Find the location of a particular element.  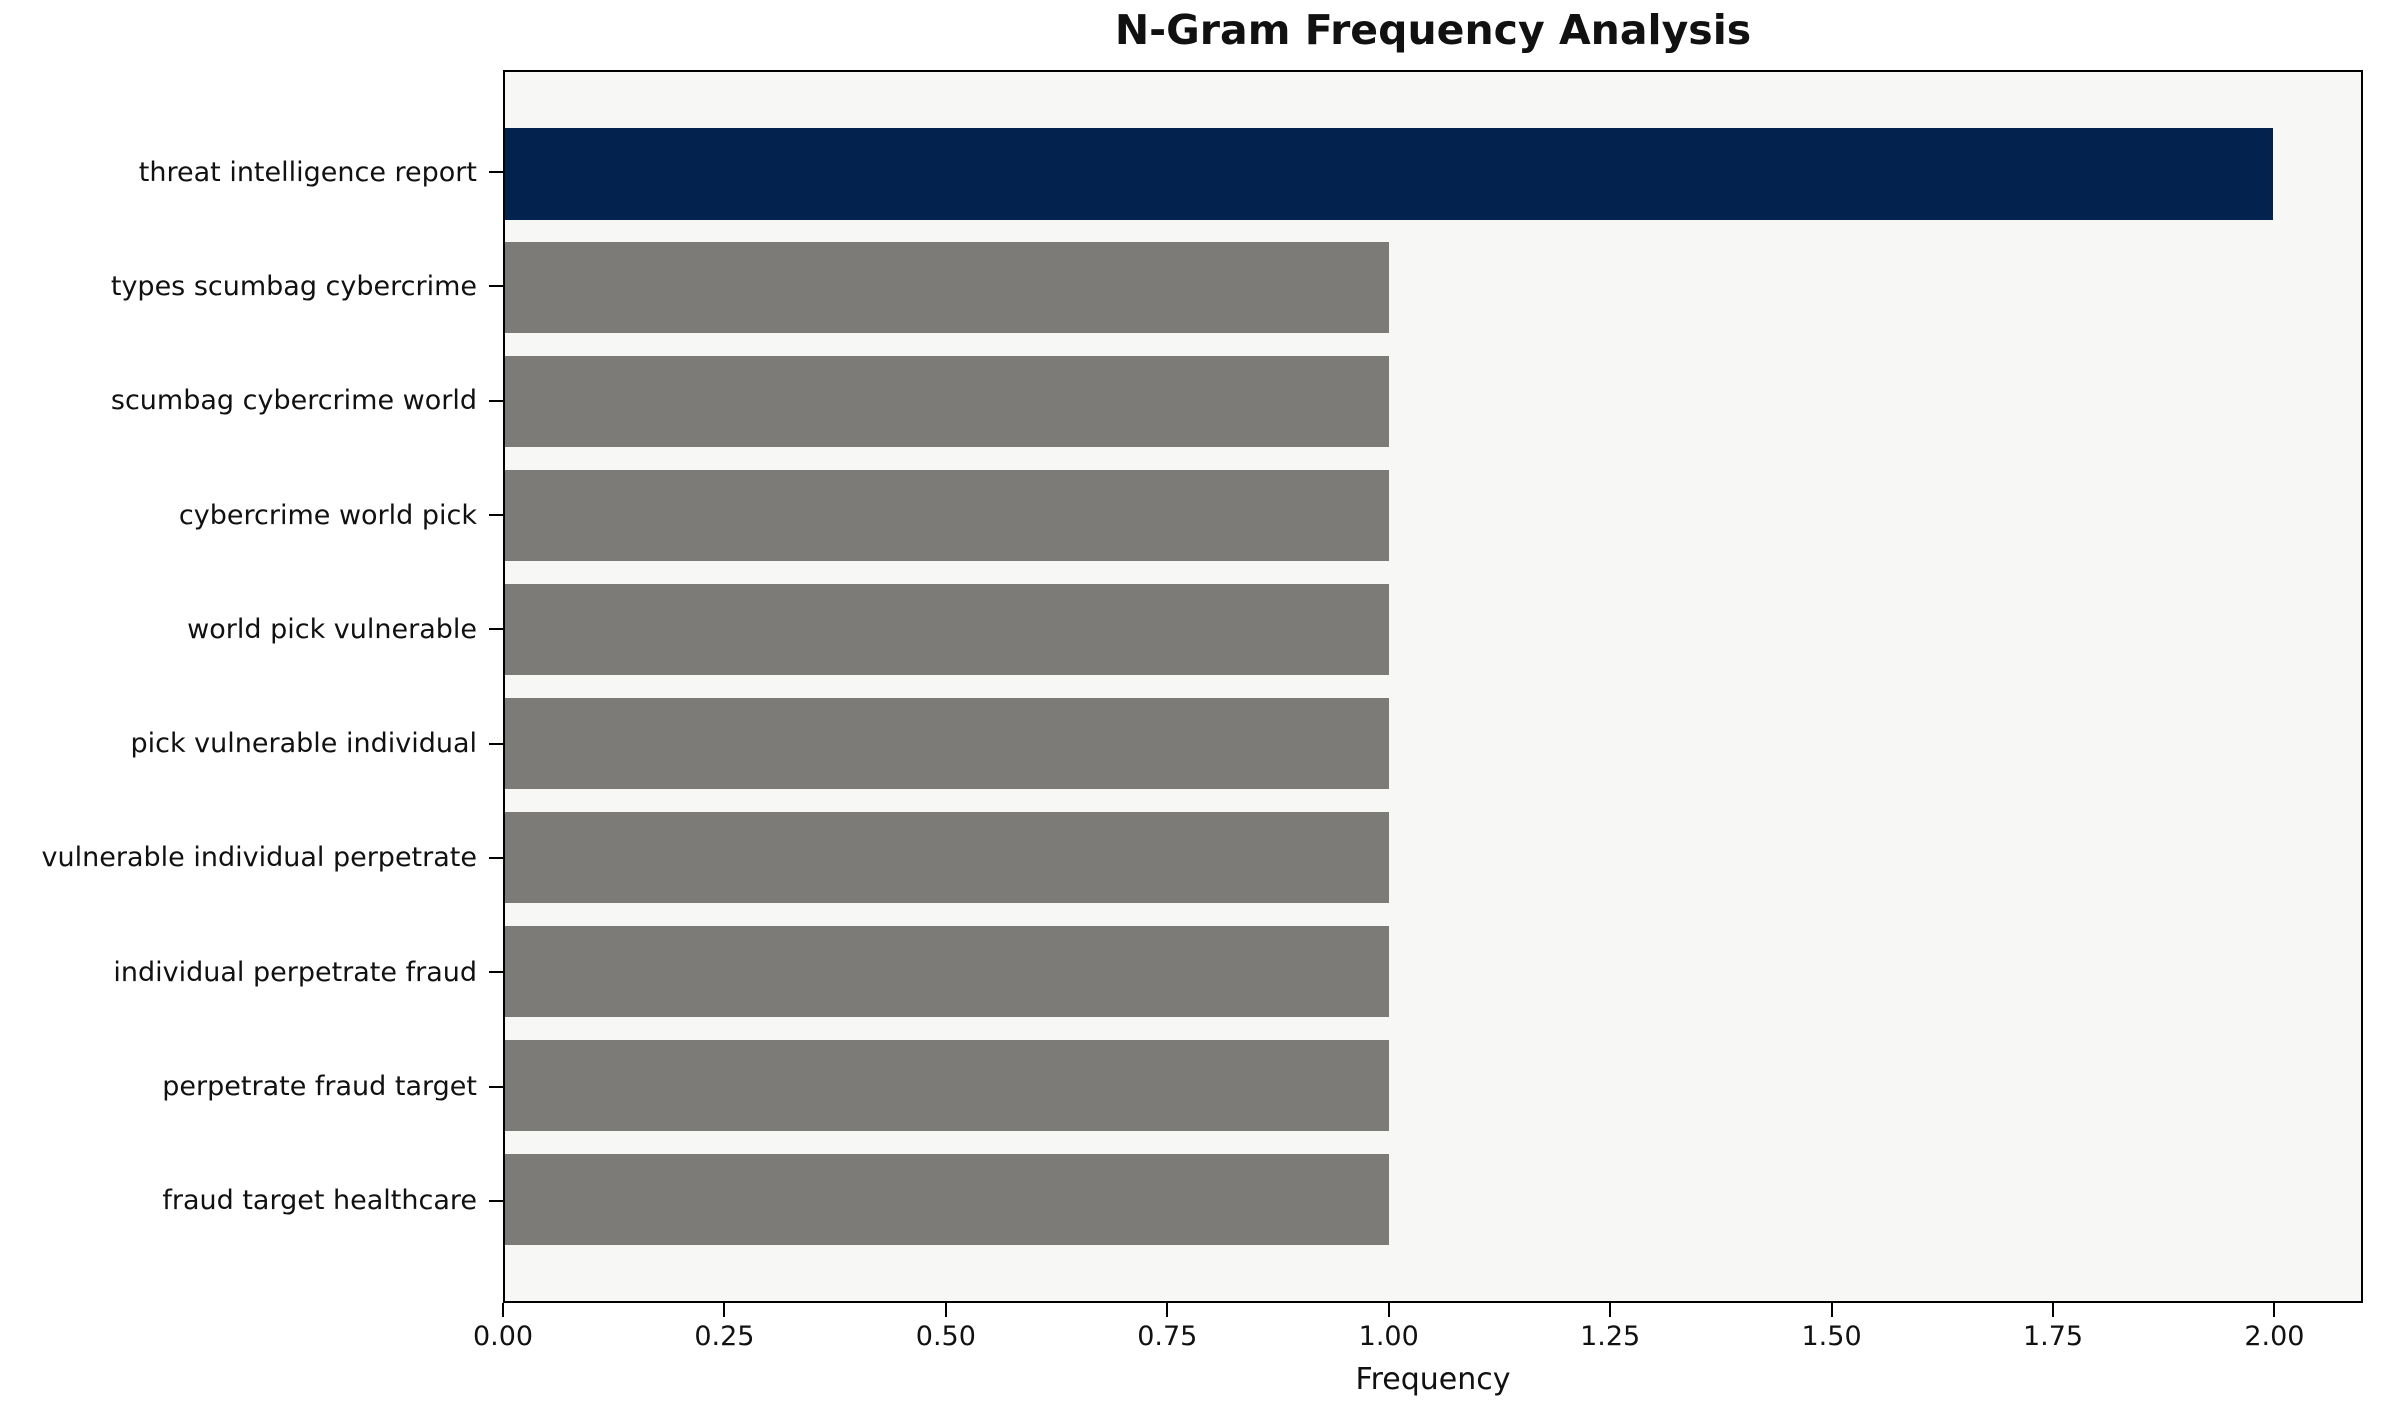

y-axis-label: individual perpetrate fraud is located at coordinates (295, 972).